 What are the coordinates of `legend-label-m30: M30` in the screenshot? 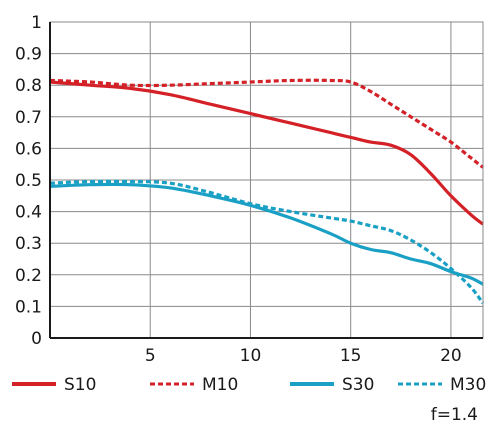 It's located at (468, 385).